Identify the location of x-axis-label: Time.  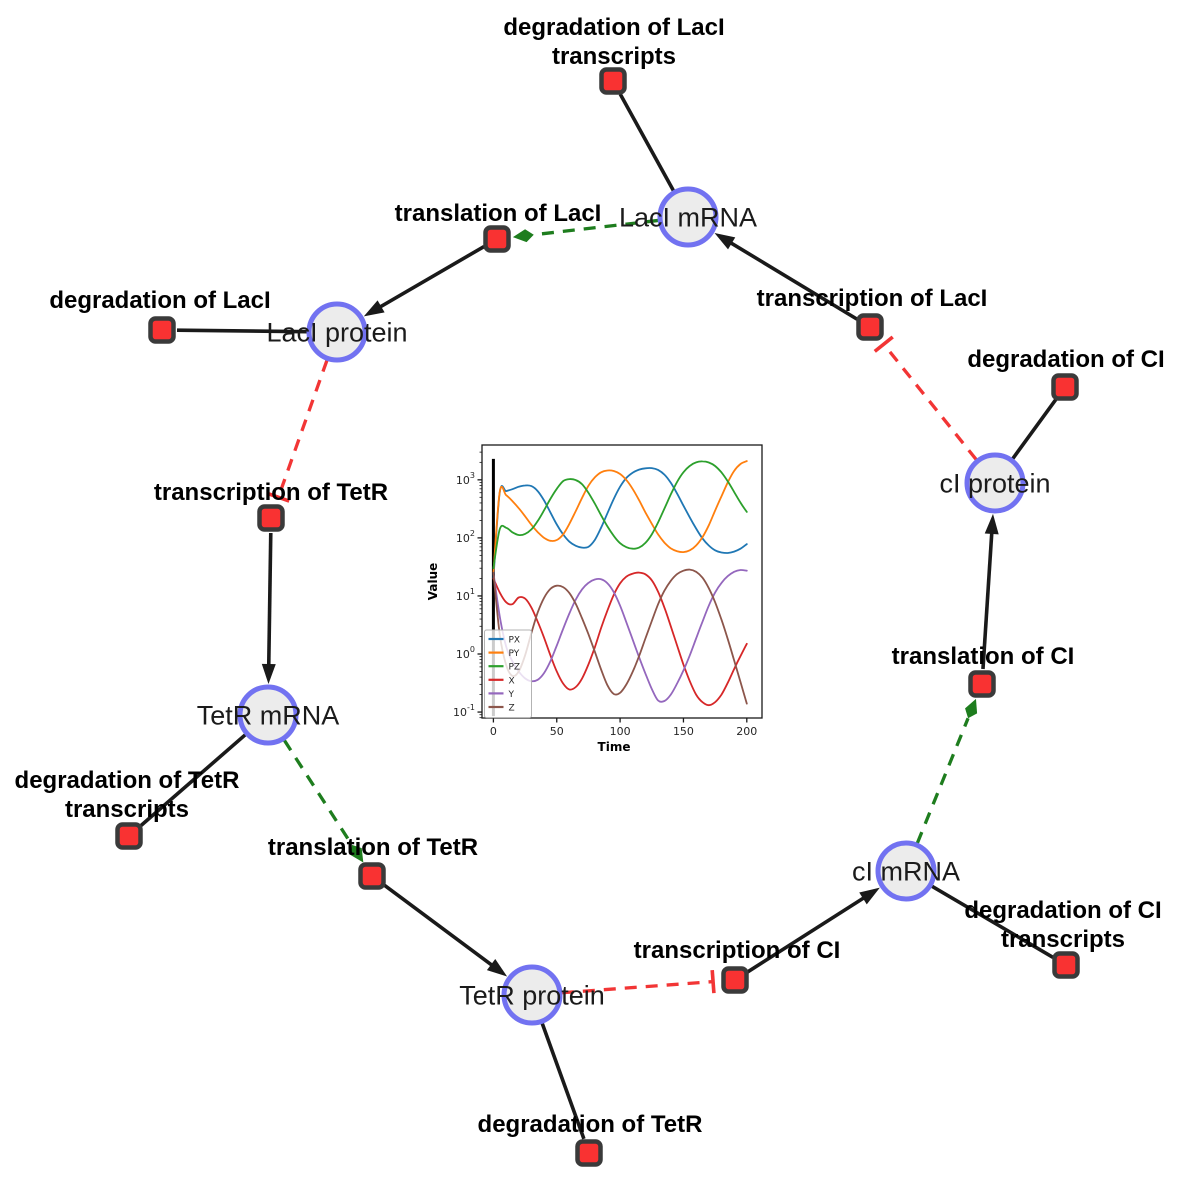
(614, 747).